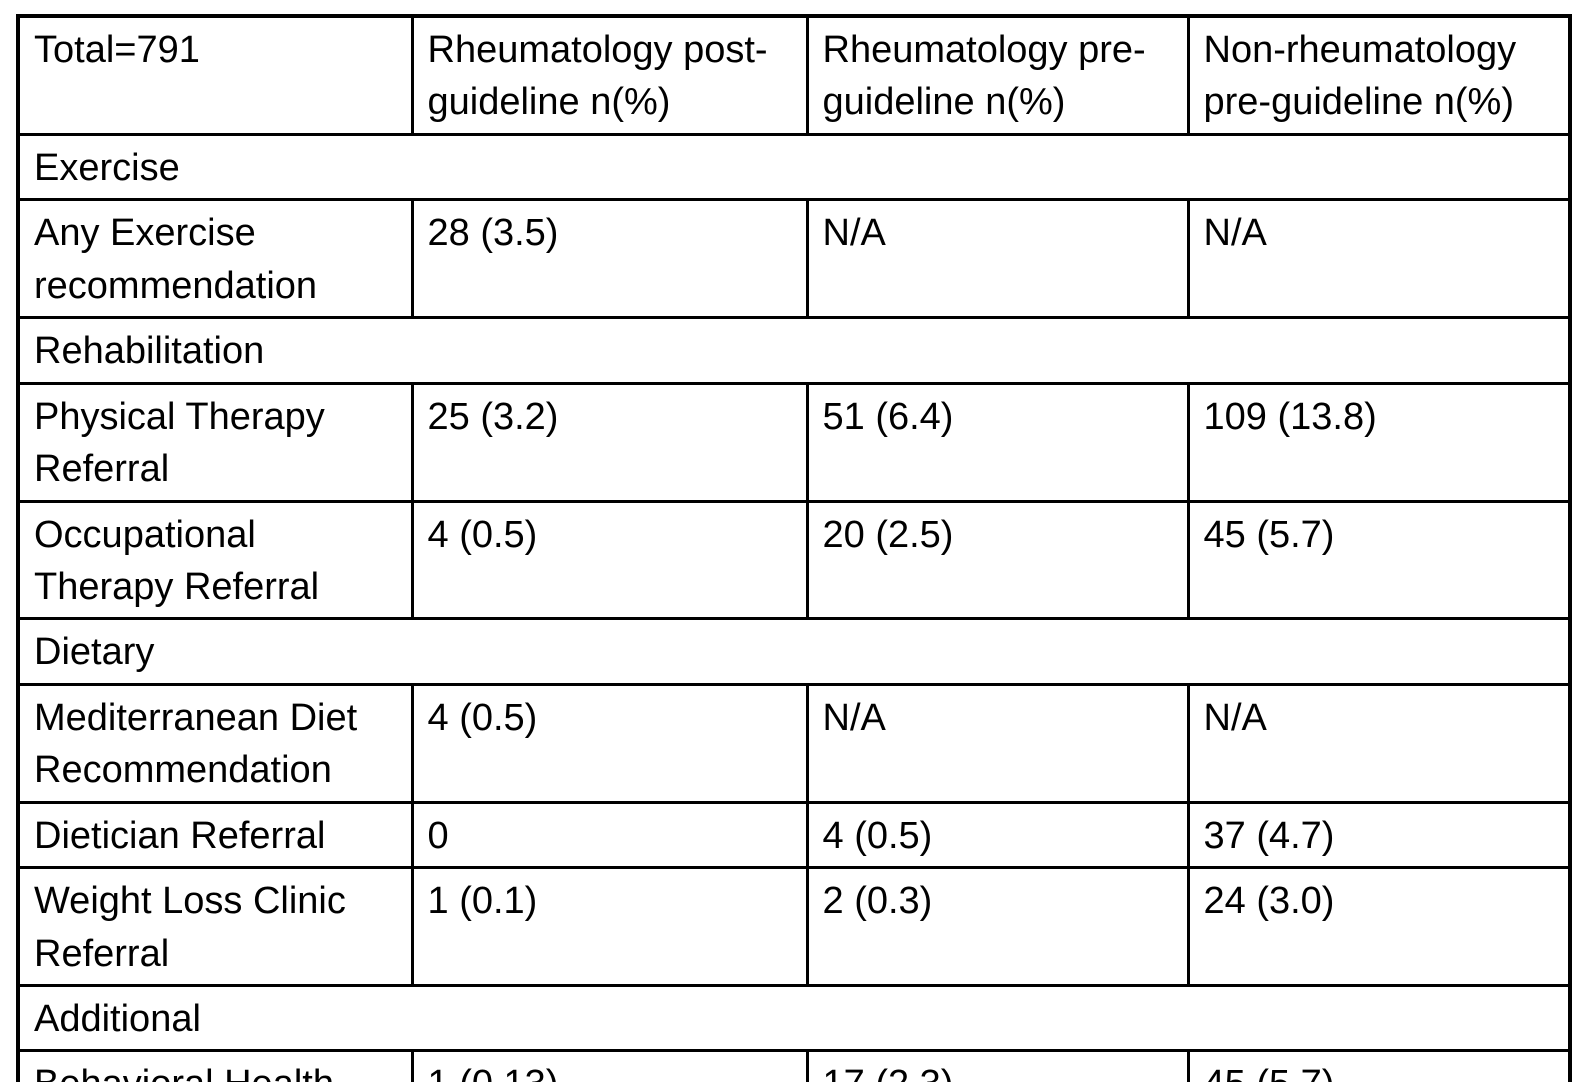  I want to click on section-label: Dietary, so click(794, 651).